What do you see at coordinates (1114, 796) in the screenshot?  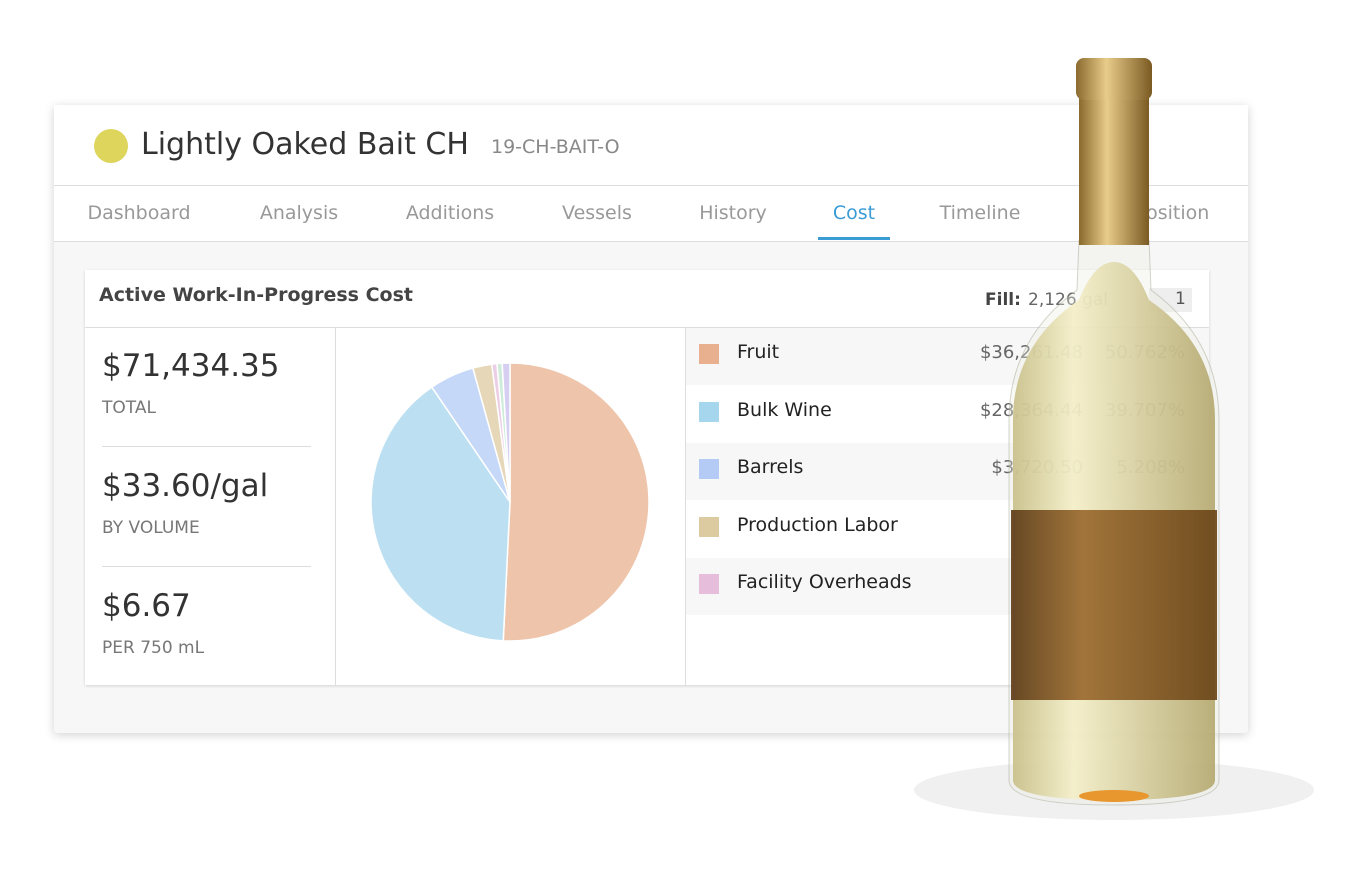 I see `punt` at bounding box center [1114, 796].